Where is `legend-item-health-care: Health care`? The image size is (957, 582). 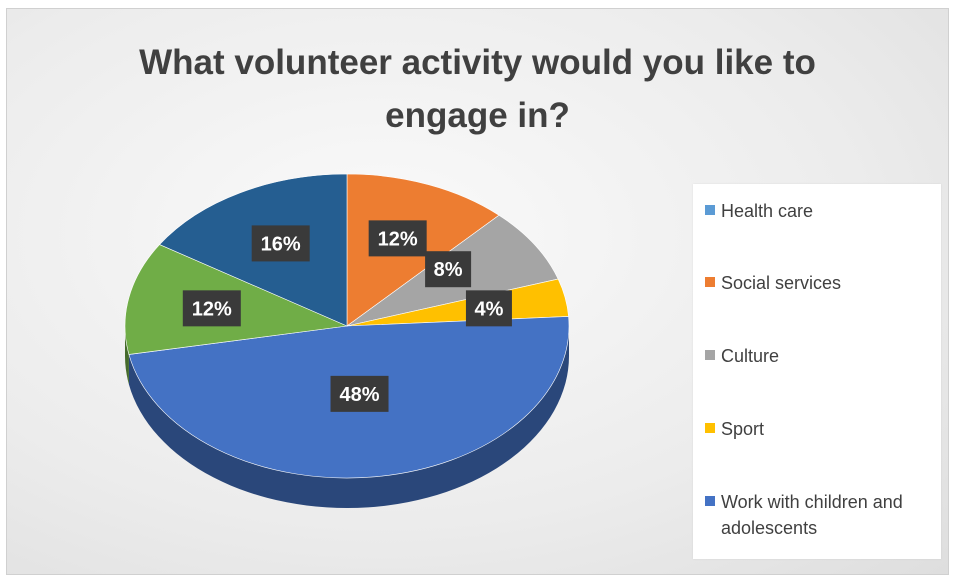 legend-item-health-care: Health care is located at coordinates (820, 211).